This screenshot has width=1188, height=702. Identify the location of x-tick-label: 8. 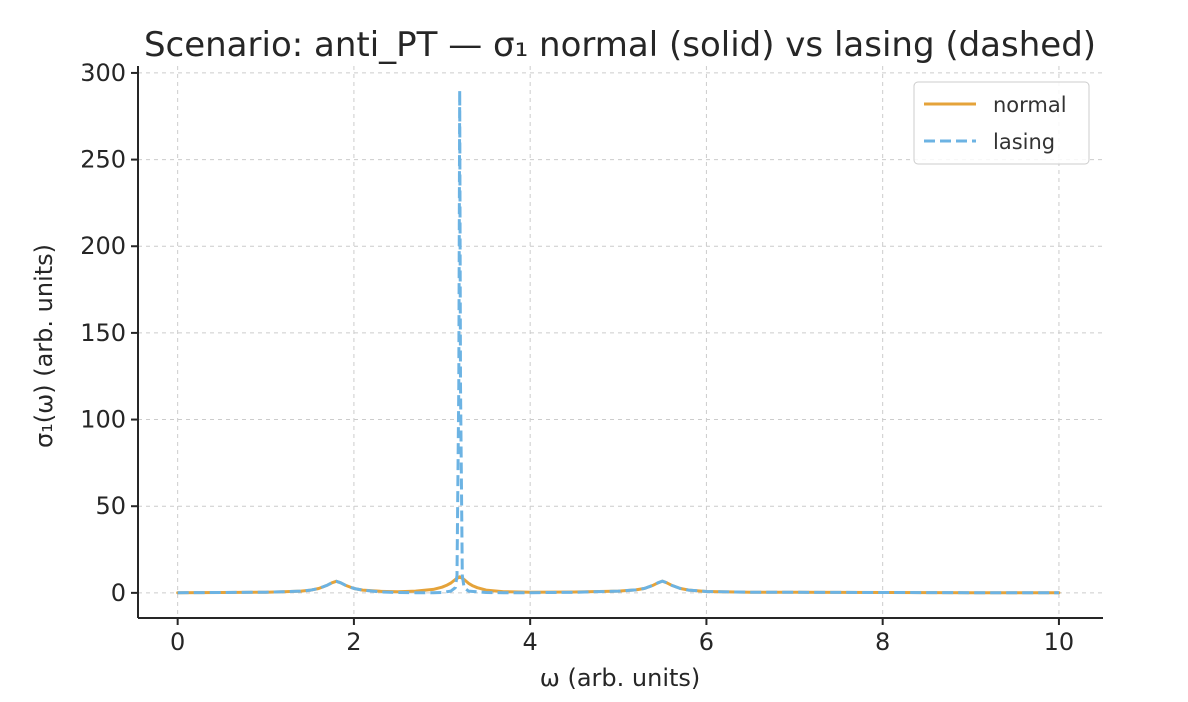
(882, 642).